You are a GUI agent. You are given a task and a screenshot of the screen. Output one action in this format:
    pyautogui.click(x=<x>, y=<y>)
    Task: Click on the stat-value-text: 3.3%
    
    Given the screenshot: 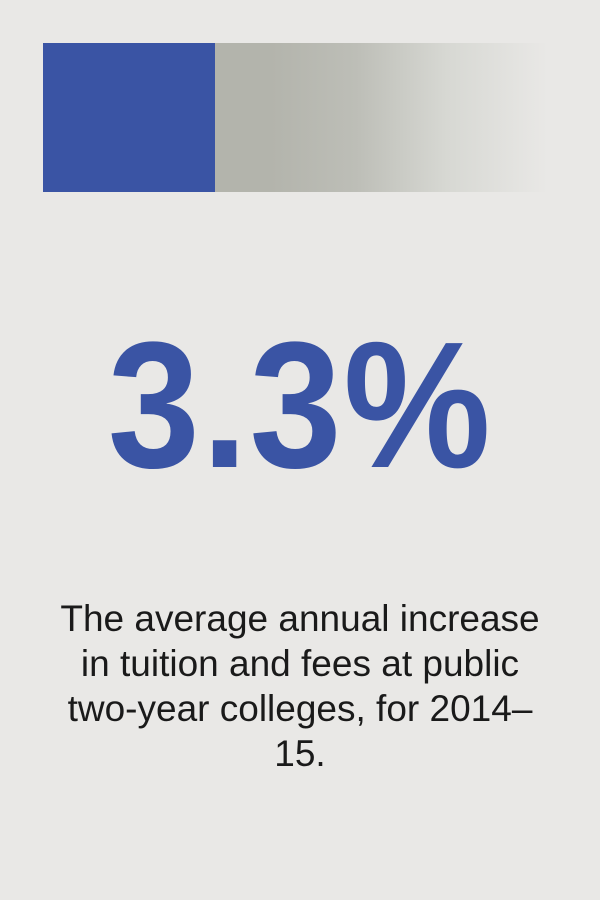 What is the action you would take?
    pyautogui.click(x=300, y=405)
    